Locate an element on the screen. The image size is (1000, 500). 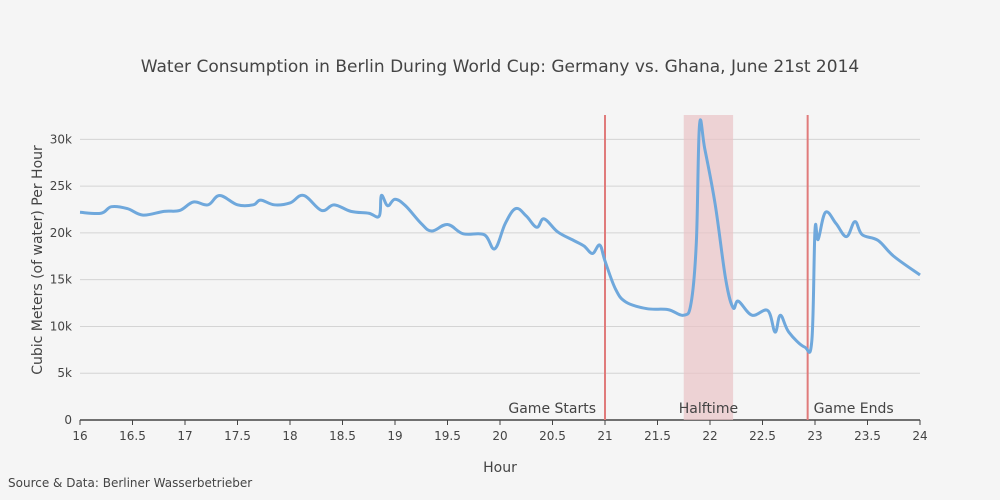
x-tick-label: 23.5 is located at coordinates (867, 436).